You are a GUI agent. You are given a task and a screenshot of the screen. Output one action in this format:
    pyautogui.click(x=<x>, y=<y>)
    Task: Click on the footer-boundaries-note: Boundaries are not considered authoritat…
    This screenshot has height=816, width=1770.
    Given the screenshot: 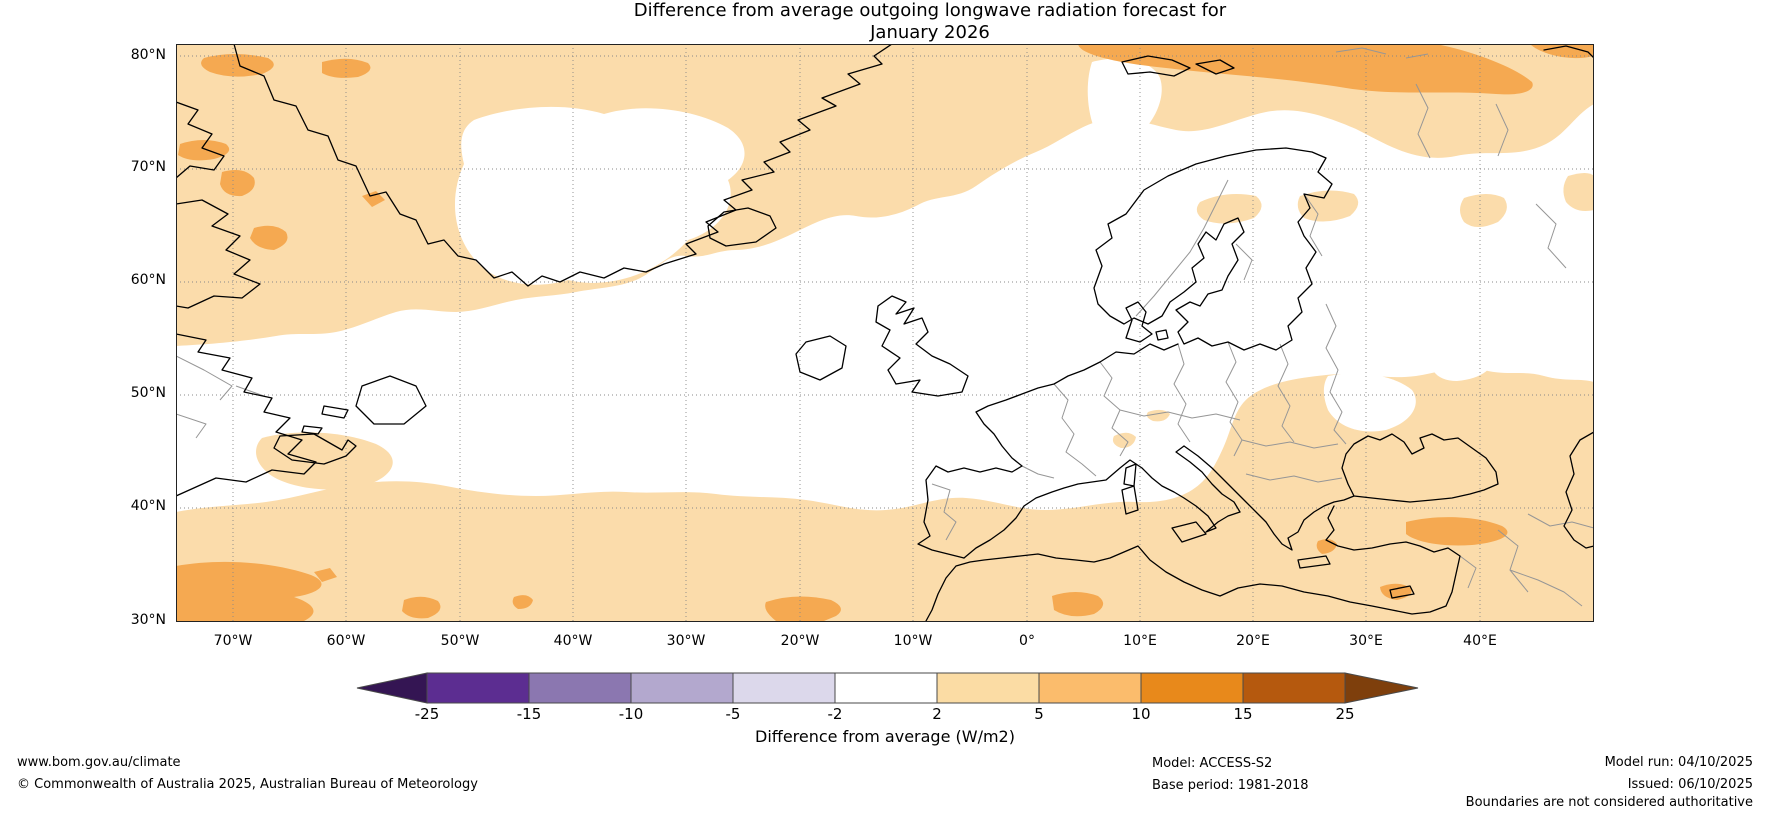 What is the action you would take?
    pyautogui.click(x=1609, y=802)
    